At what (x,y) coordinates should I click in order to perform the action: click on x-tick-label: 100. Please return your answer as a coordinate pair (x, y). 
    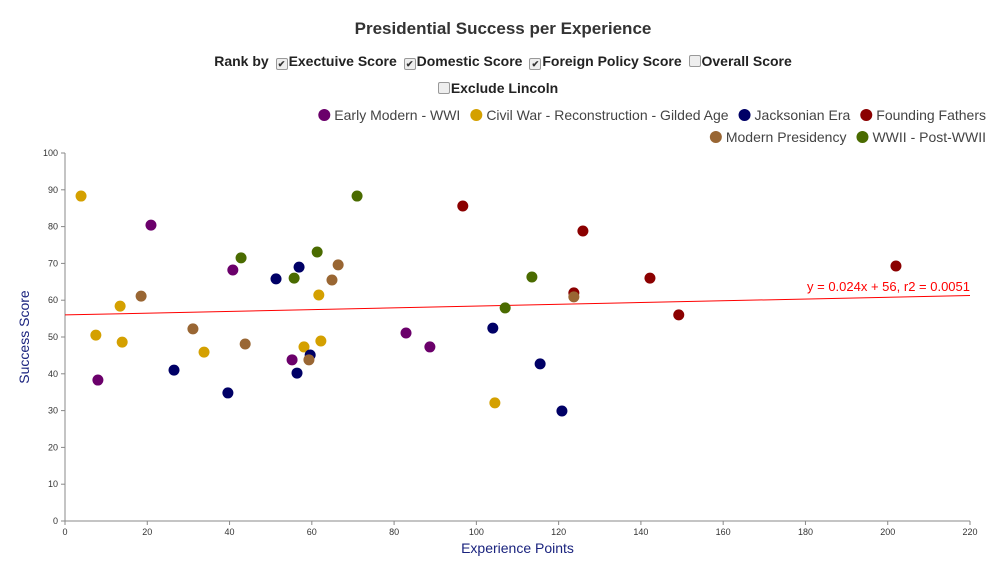
    Looking at the image, I should click on (476, 532).